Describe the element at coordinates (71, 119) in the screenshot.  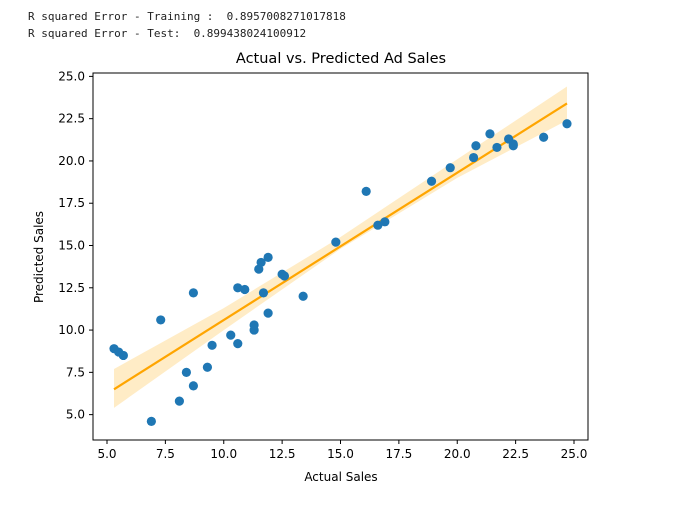
I see `y-tick-label: 22.5` at that location.